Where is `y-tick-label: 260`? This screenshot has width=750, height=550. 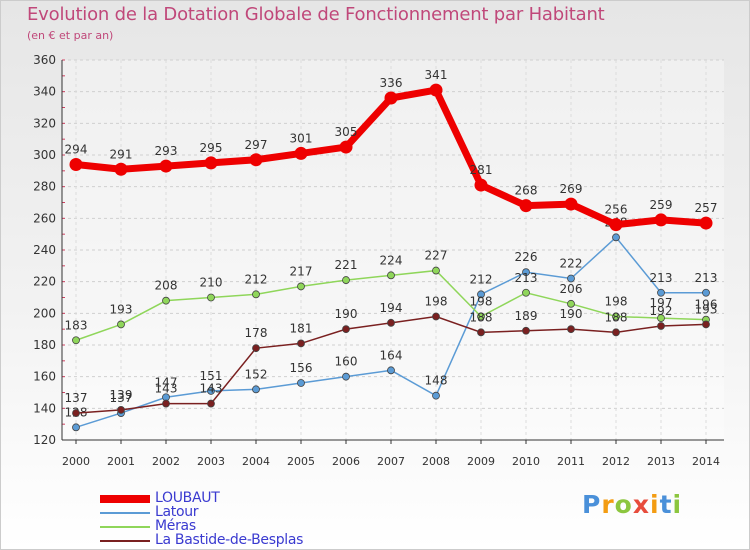
y-tick-label: 260 is located at coordinates (44, 218).